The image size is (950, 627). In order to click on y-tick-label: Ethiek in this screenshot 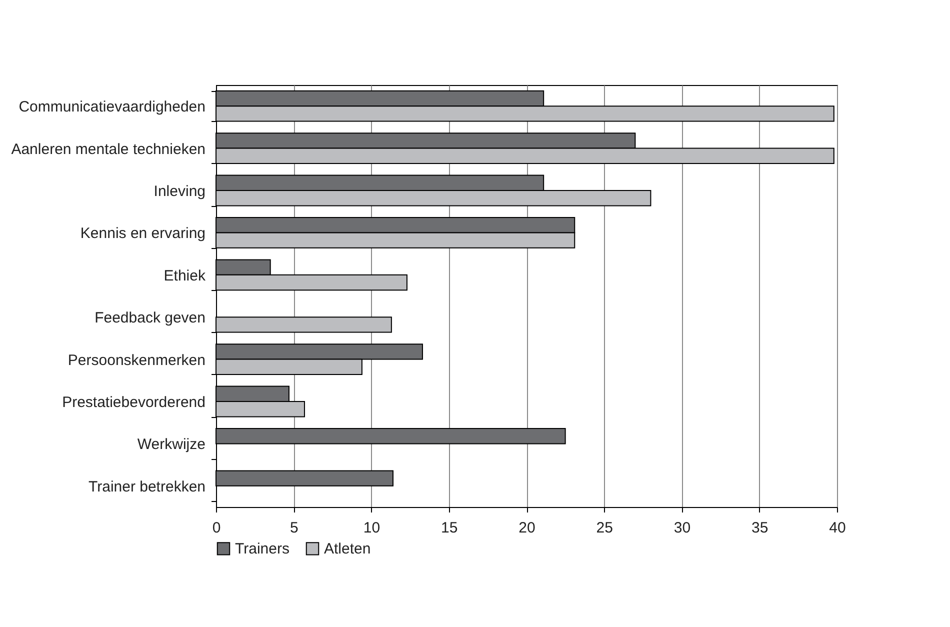, I will do `click(185, 275)`.